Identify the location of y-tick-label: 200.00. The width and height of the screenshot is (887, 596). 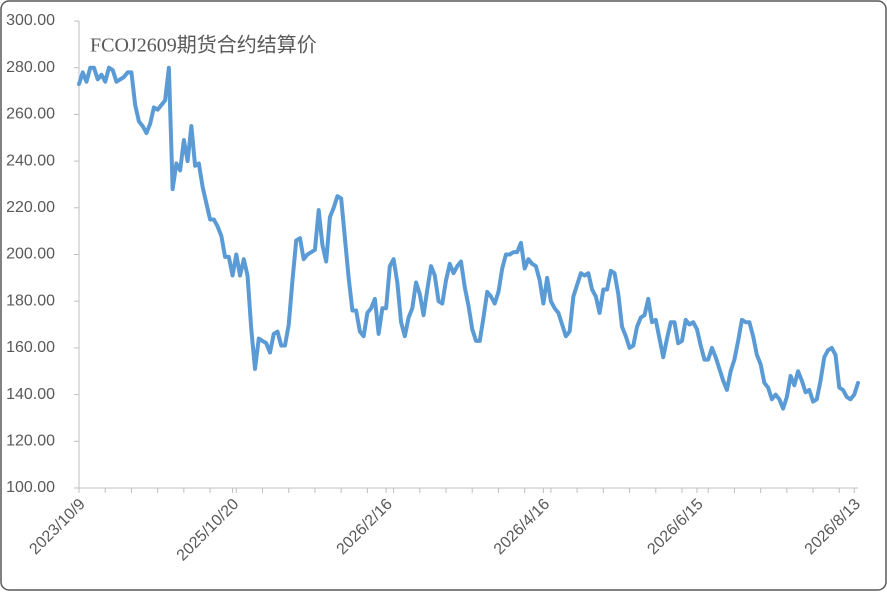
(30, 254).